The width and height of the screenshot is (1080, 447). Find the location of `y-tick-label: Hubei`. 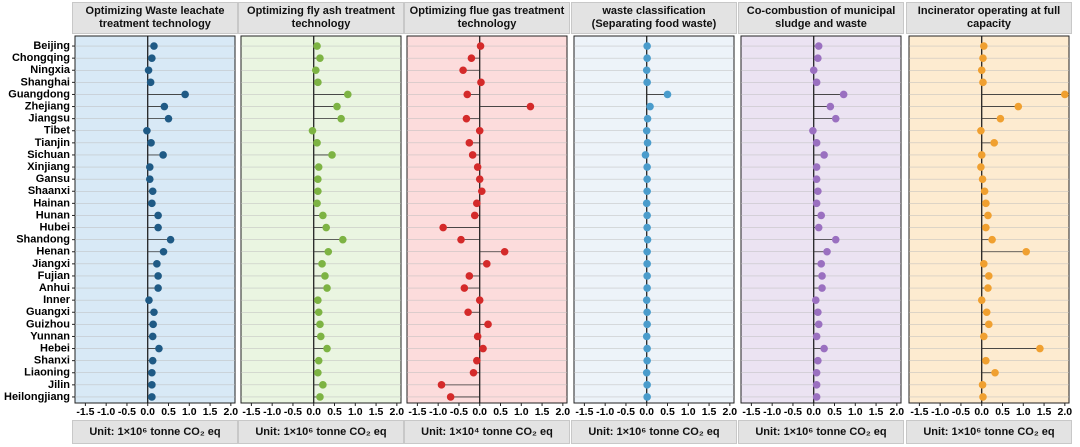

y-tick-label: Hubei is located at coordinates (54, 227).